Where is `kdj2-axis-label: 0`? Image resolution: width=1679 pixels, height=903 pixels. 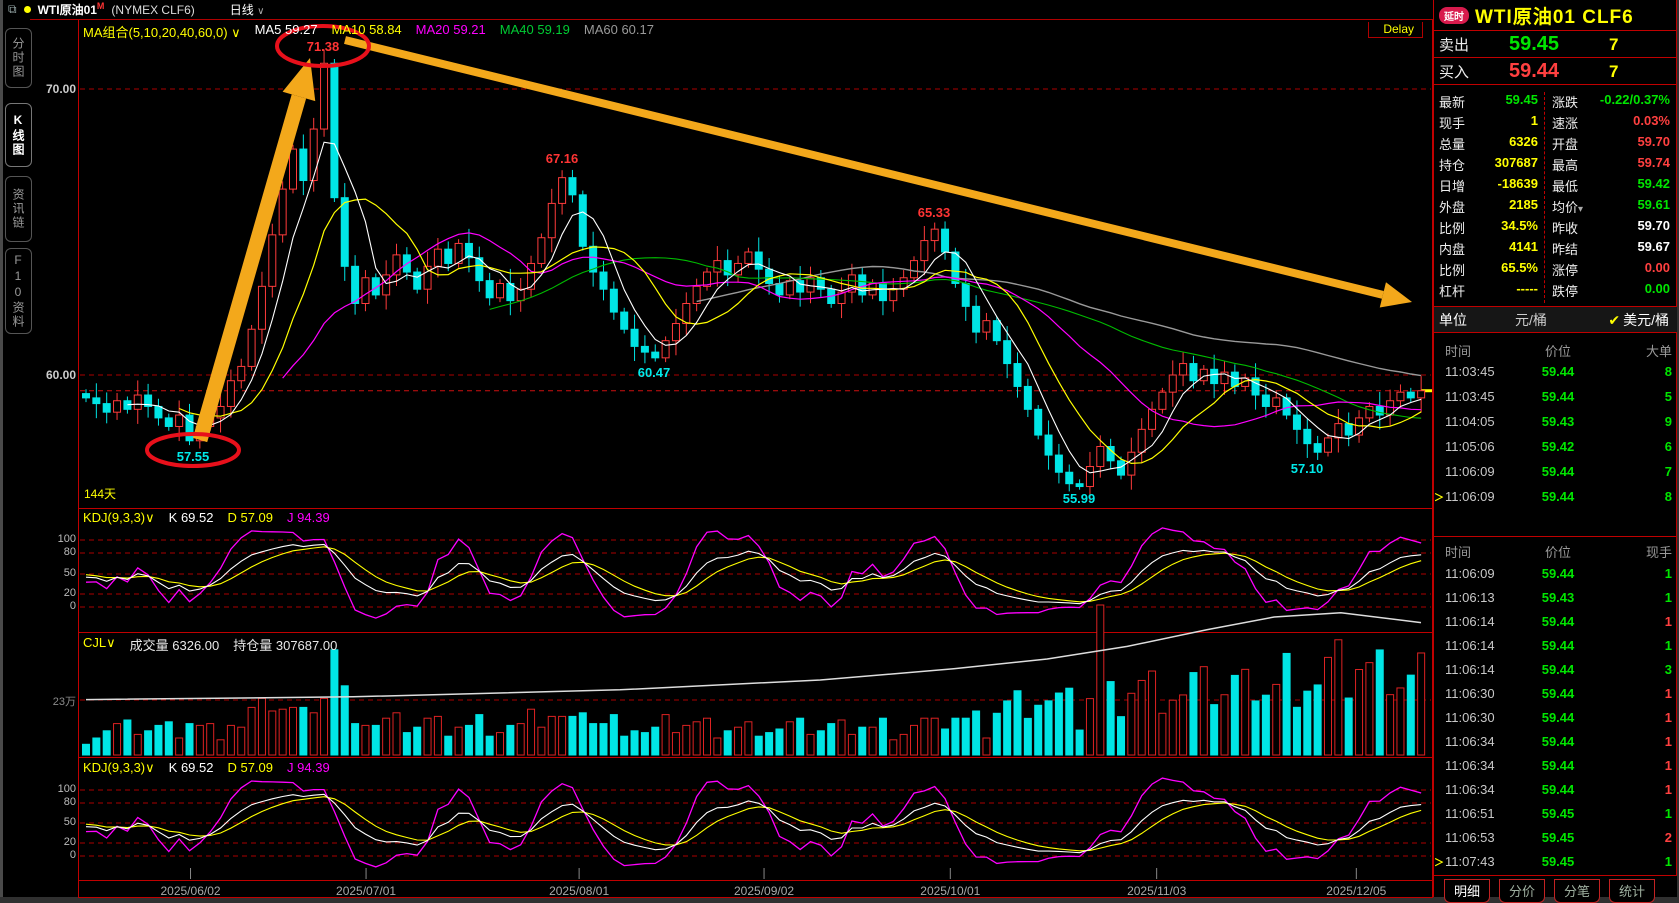
kdj2-axis-label: 0 is located at coordinates (72, 855).